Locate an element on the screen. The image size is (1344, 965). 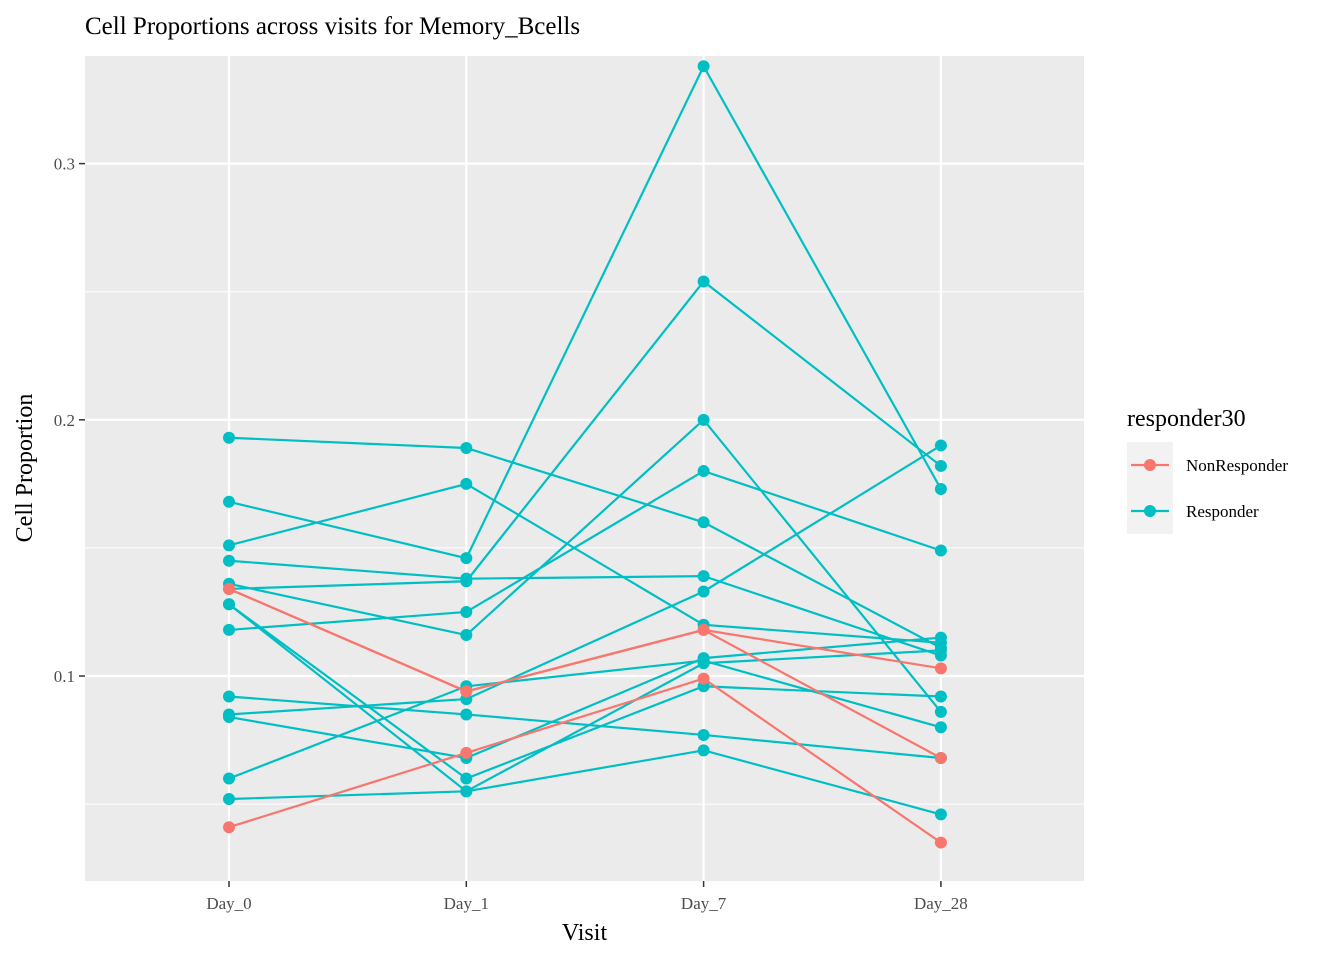
x-tick-label: Day_7 is located at coordinates (704, 903).